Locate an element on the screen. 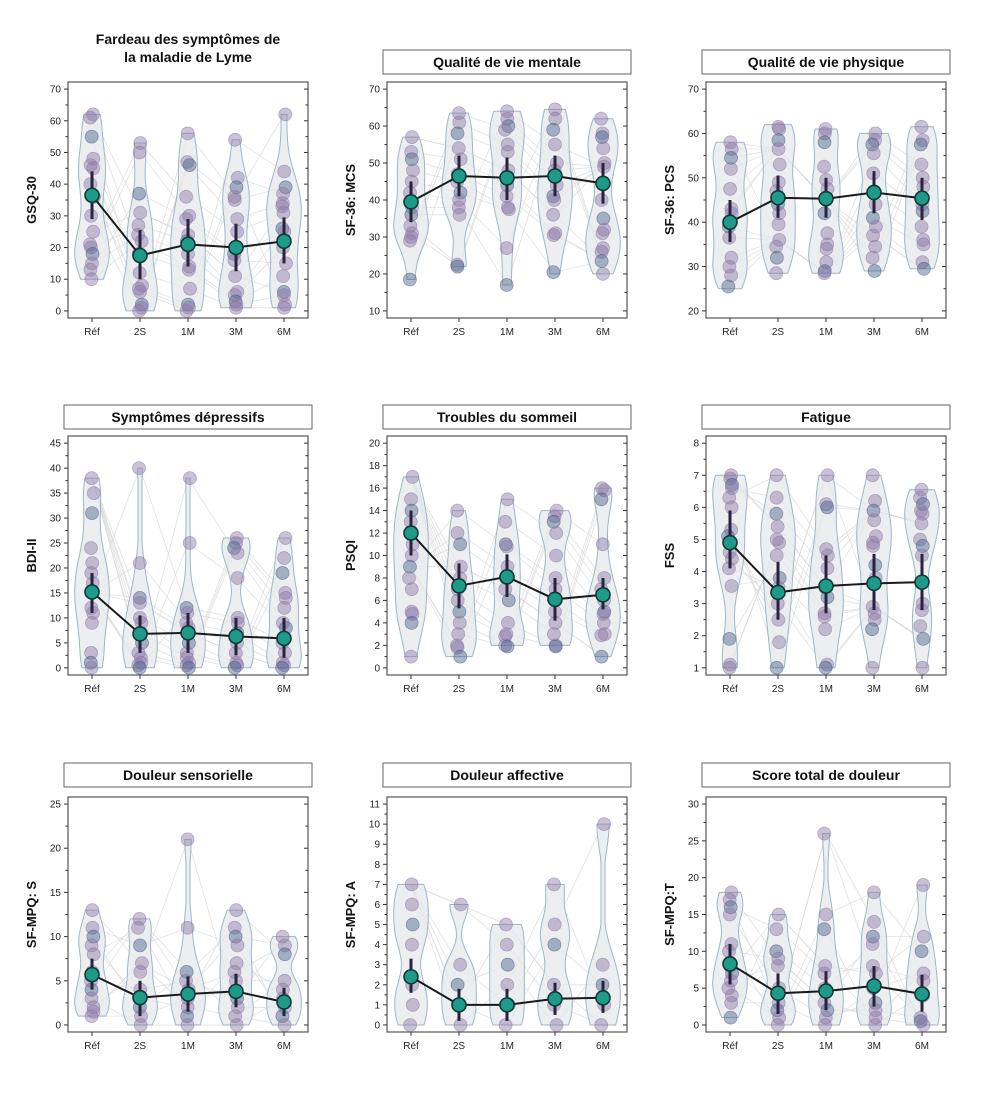 This screenshot has height=1100, width=992. violin-2S is located at coordinates (459, 965).